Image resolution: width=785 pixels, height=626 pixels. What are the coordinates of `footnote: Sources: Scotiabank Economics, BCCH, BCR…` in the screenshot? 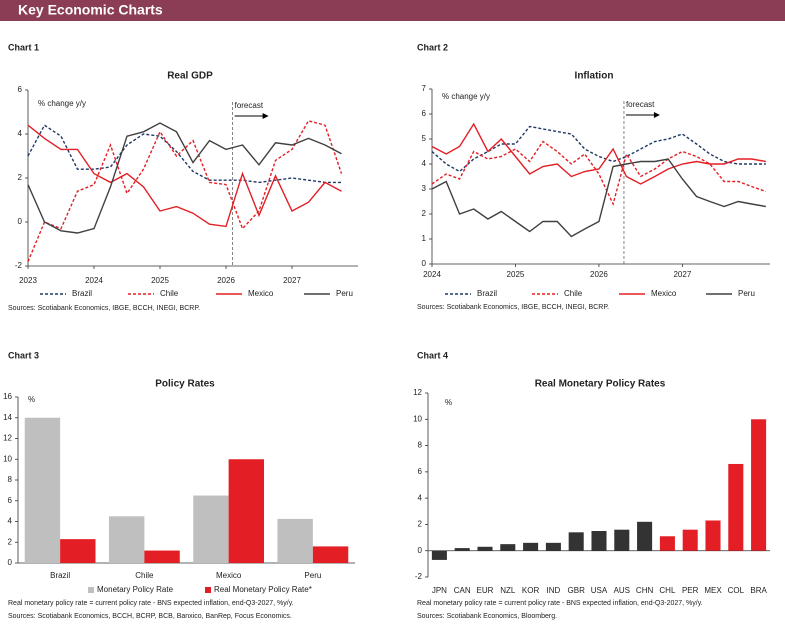 It's located at (150, 616).